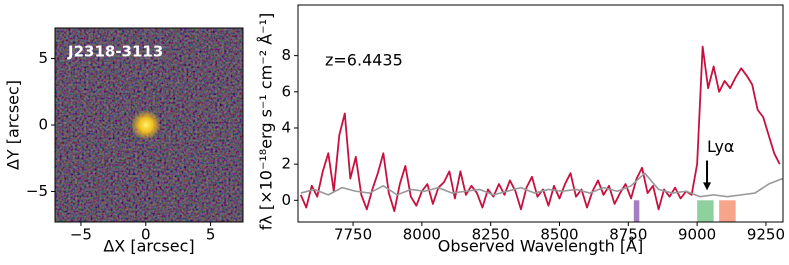  Describe the element at coordinates (43, 58) in the screenshot. I see `y-tick-label: 5` at that location.